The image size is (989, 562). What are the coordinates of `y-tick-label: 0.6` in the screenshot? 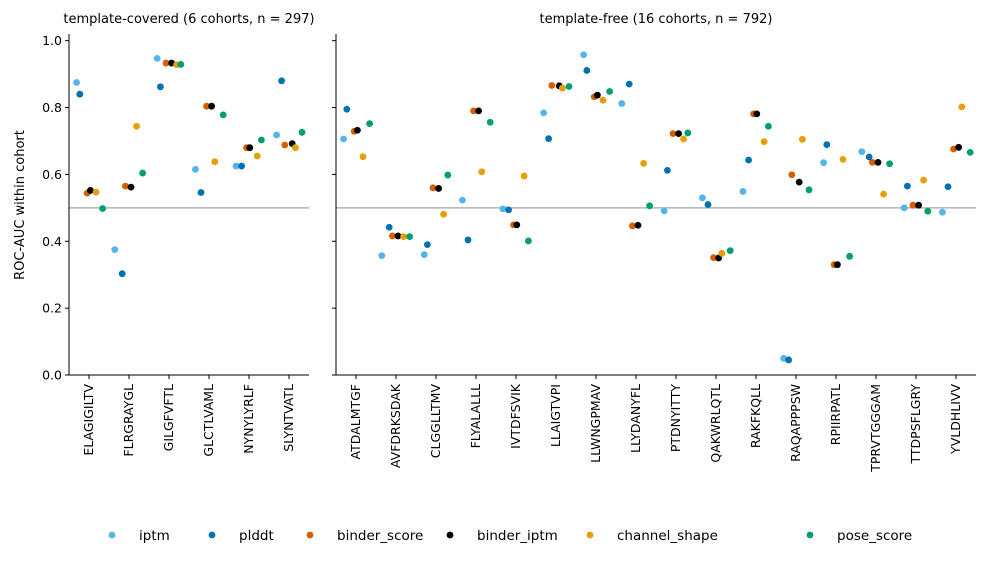 It's located at (52, 174).